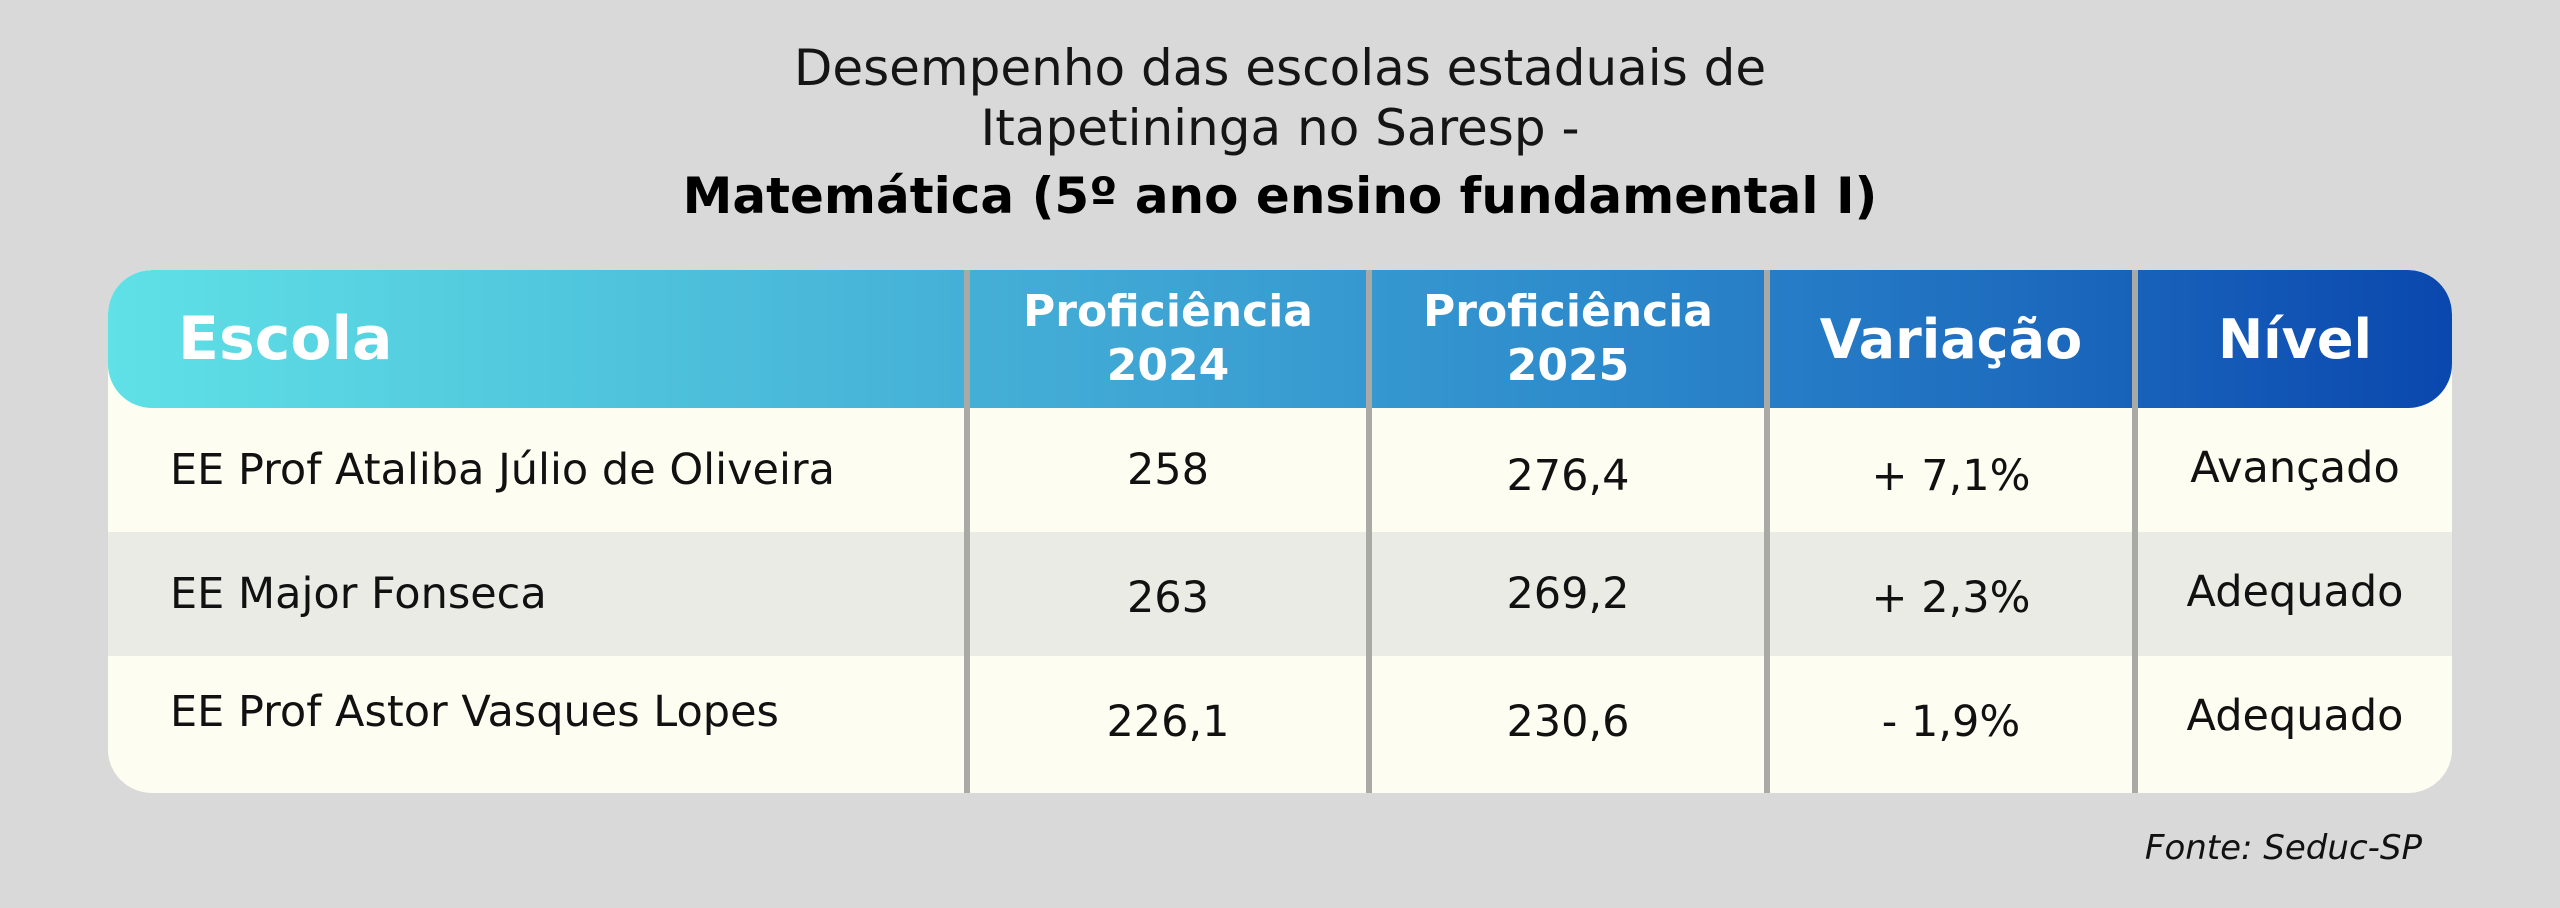 Image resolution: width=2560 pixels, height=908 pixels. What do you see at coordinates (1168, 311) in the screenshot?
I see `header-proficiencia-2024-label: Proficiência` at bounding box center [1168, 311].